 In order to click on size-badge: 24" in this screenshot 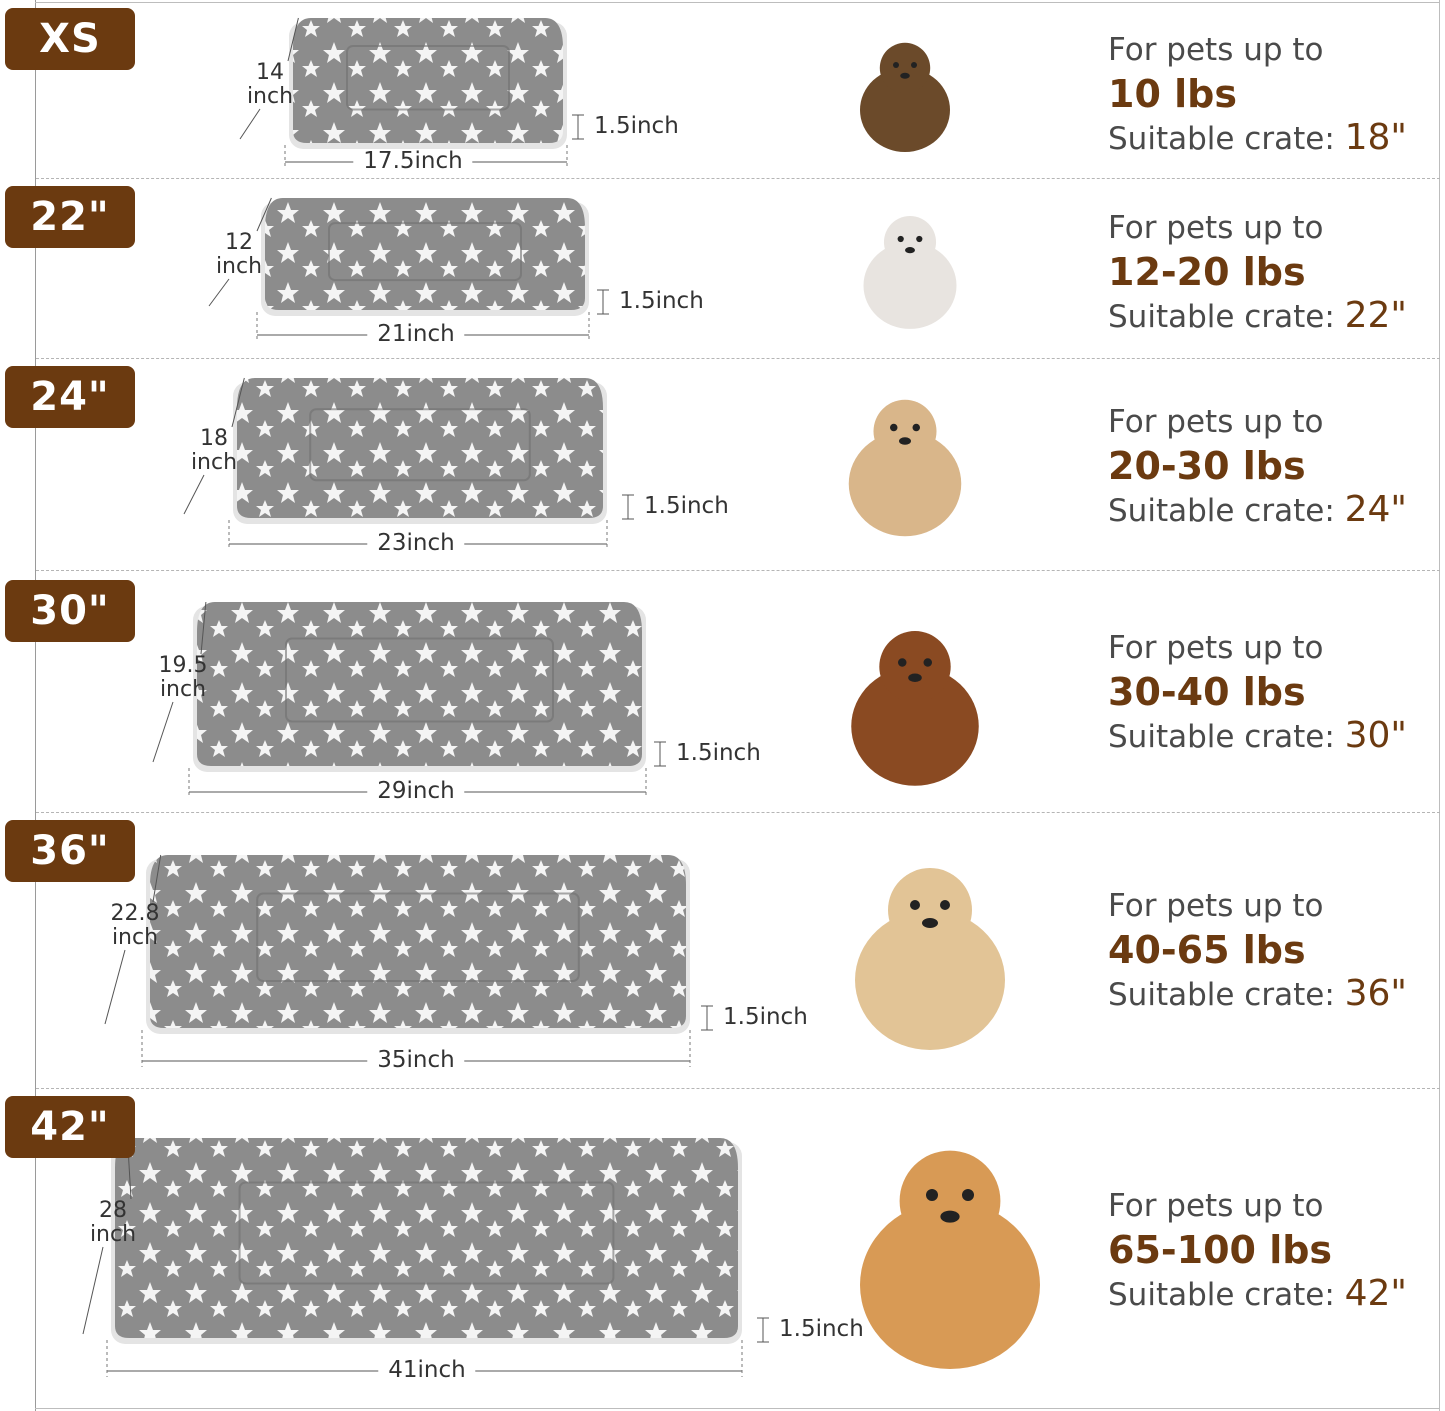, I will do `click(70, 397)`.